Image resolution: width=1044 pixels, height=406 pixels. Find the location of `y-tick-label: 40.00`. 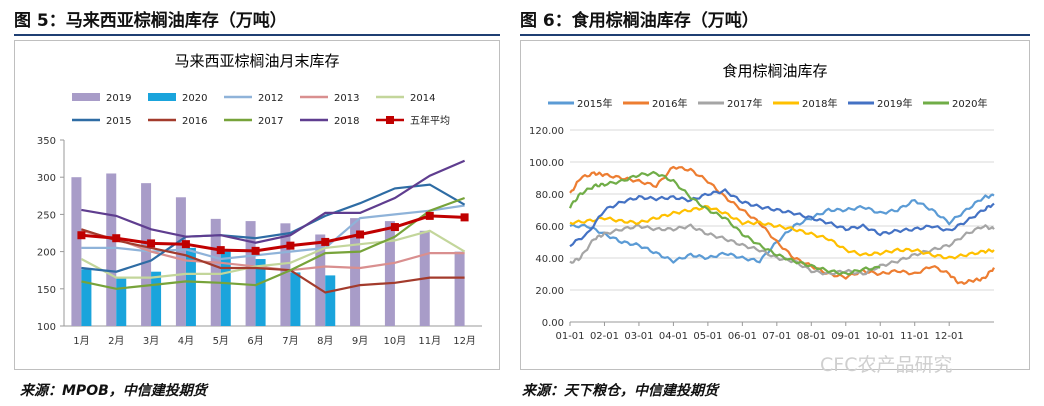

y-tick-label: 40.00 is located at coordinates (549, 259).